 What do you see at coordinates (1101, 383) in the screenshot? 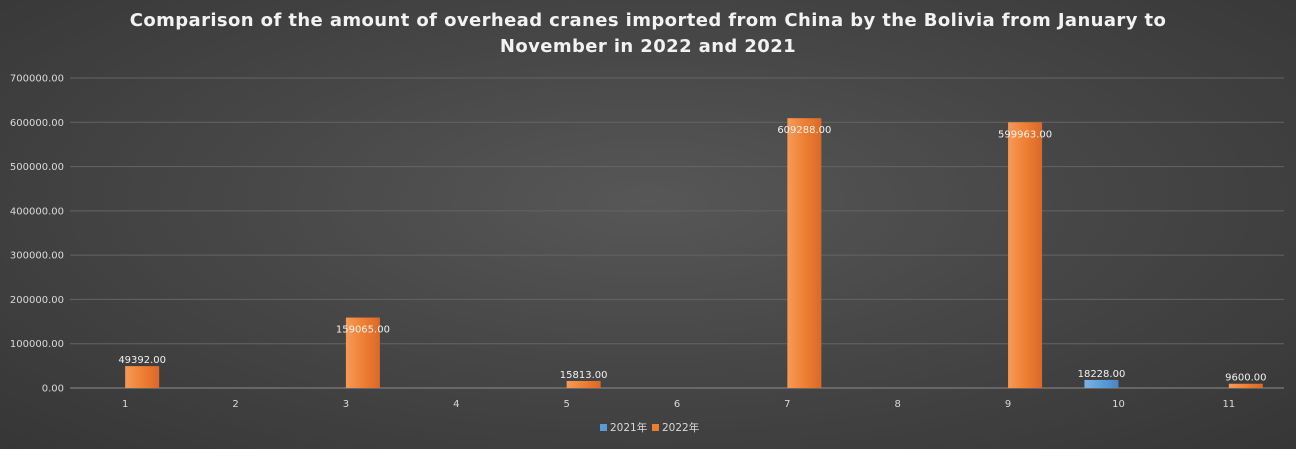
I see `bar-2021年-10` at bounding box center [1101, 383].